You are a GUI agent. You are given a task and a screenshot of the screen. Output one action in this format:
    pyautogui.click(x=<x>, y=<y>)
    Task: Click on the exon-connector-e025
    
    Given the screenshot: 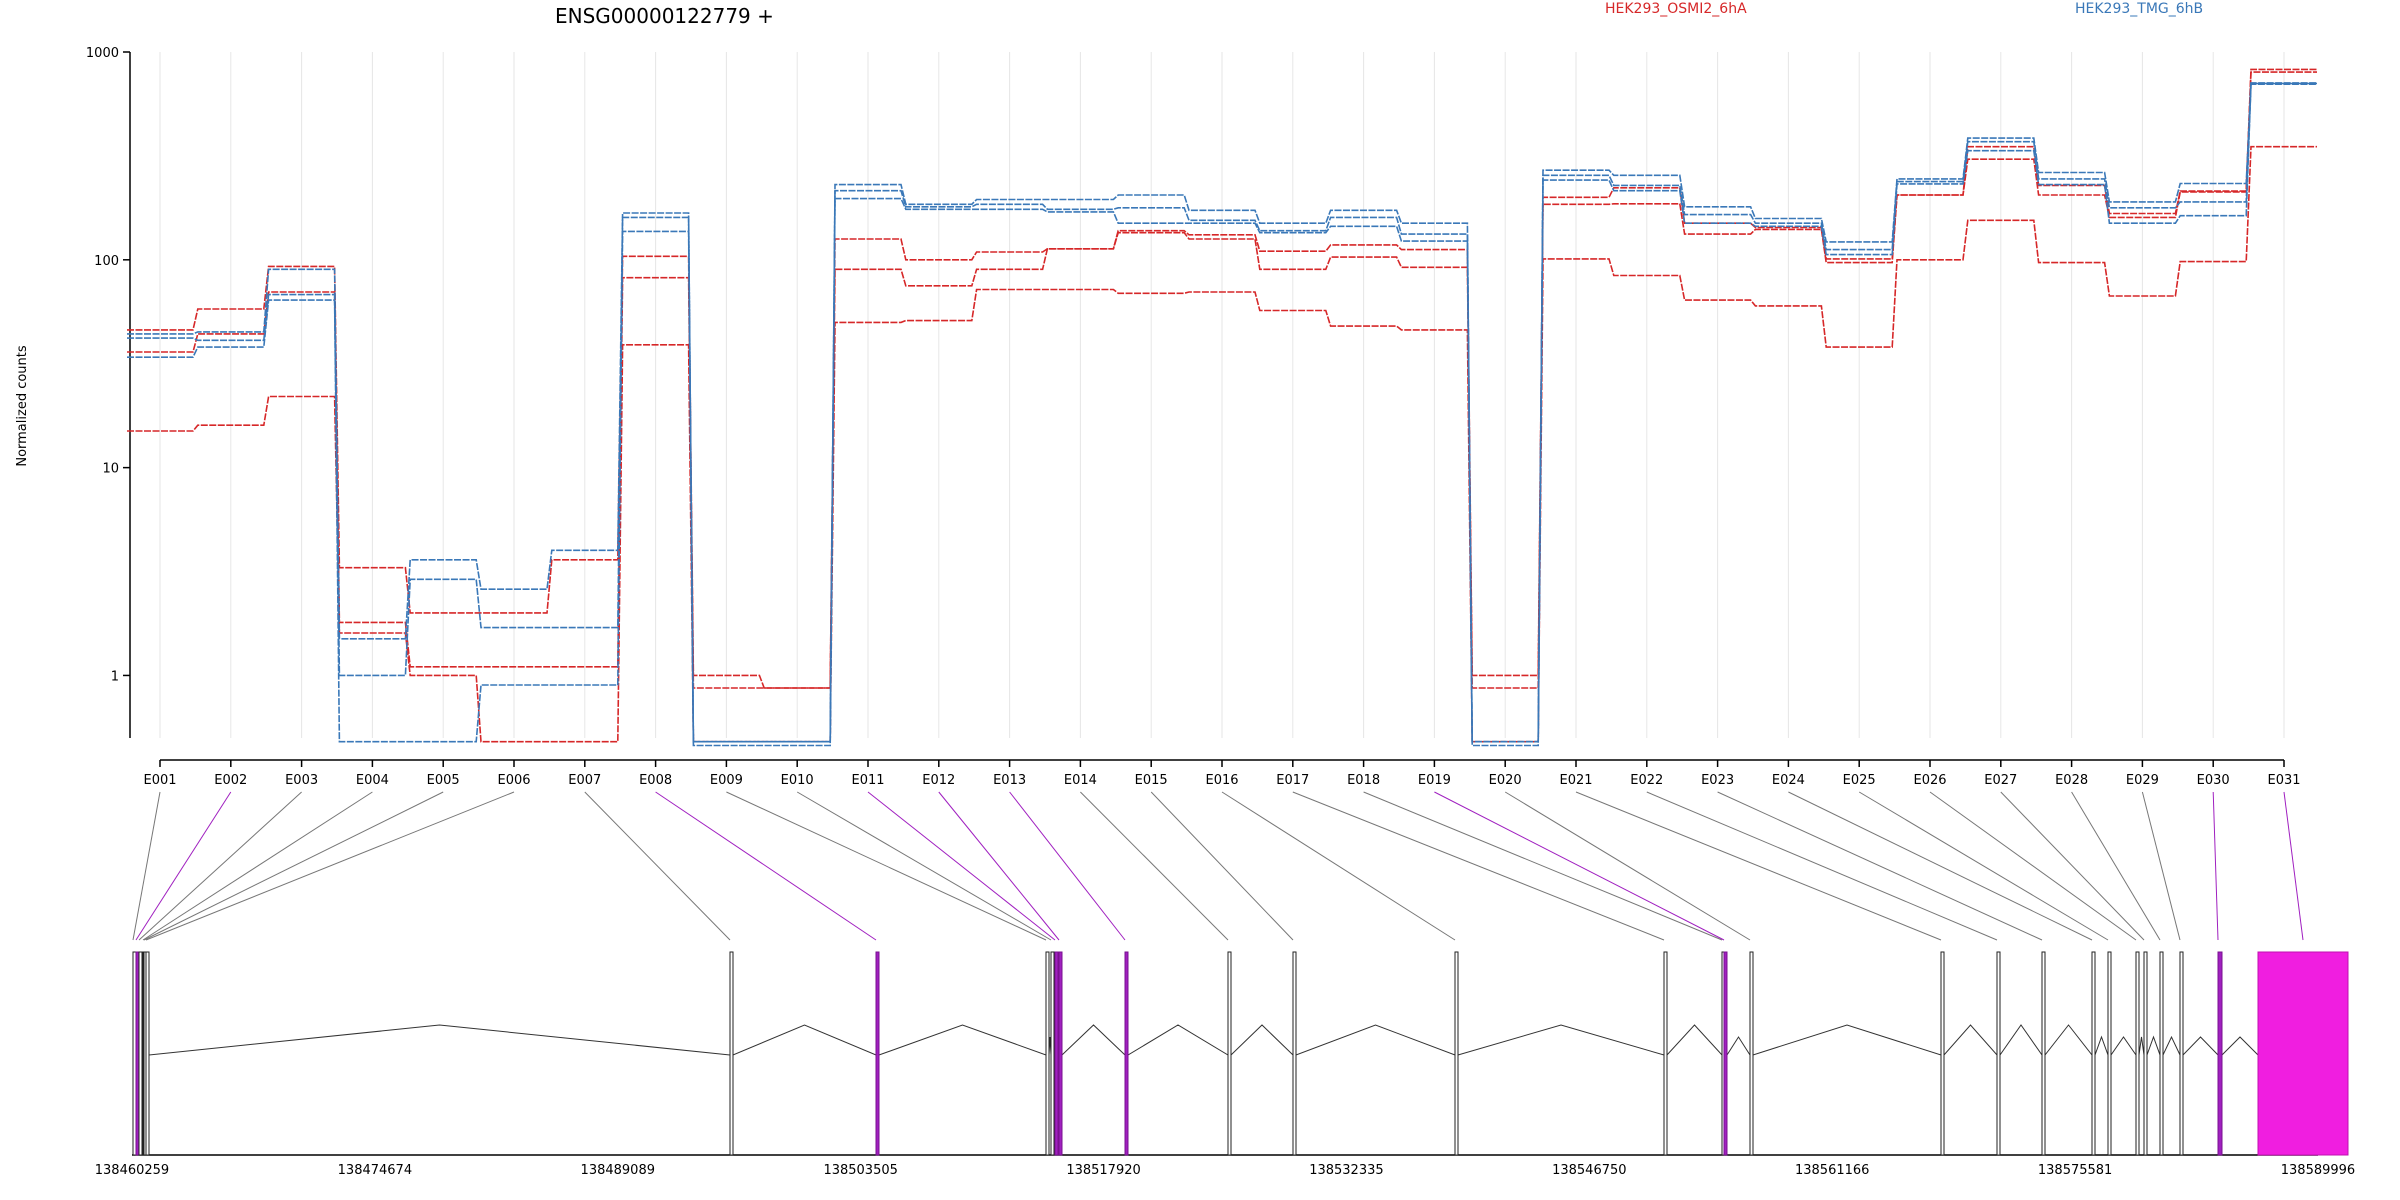 What is the action you would take?
    pyautogui.click(x=1983, y=866)
    